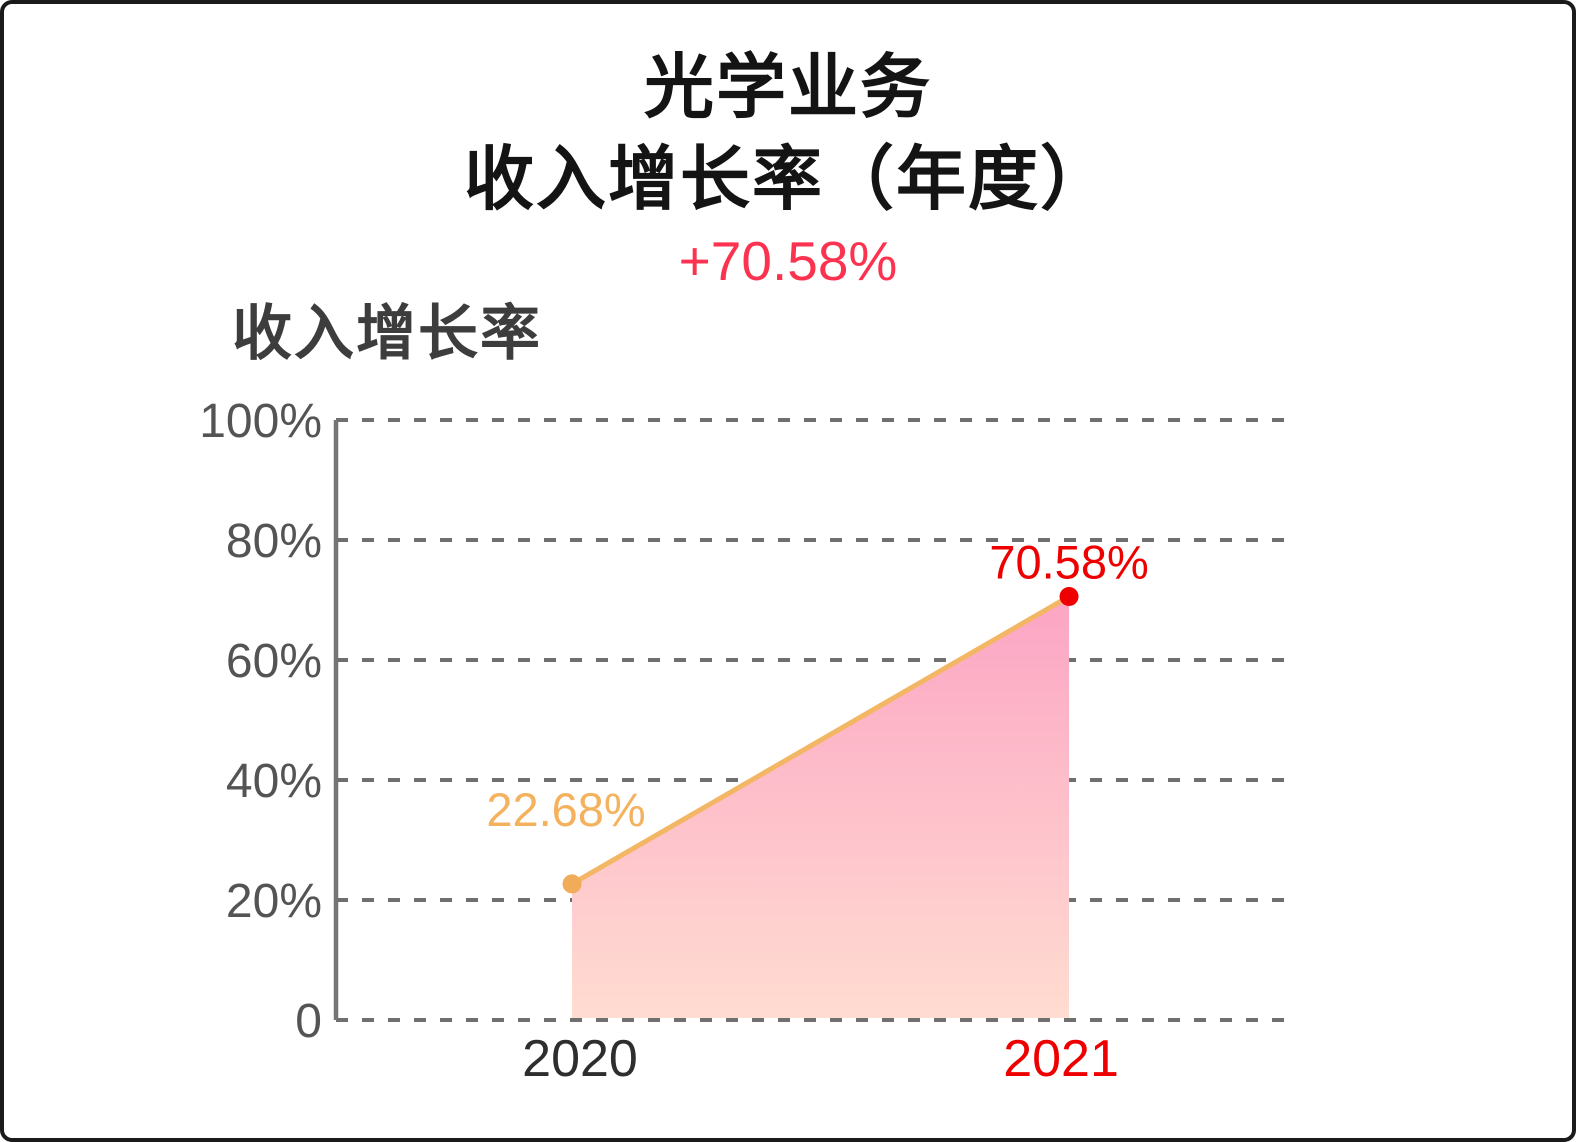 Image resolution: width=1576 pixels, height=1142 pixels. What do you see at coordinates (274, 661) in the screenshot?
I see `y-tick-label-60: 60%` at bounding box center [274, 661].